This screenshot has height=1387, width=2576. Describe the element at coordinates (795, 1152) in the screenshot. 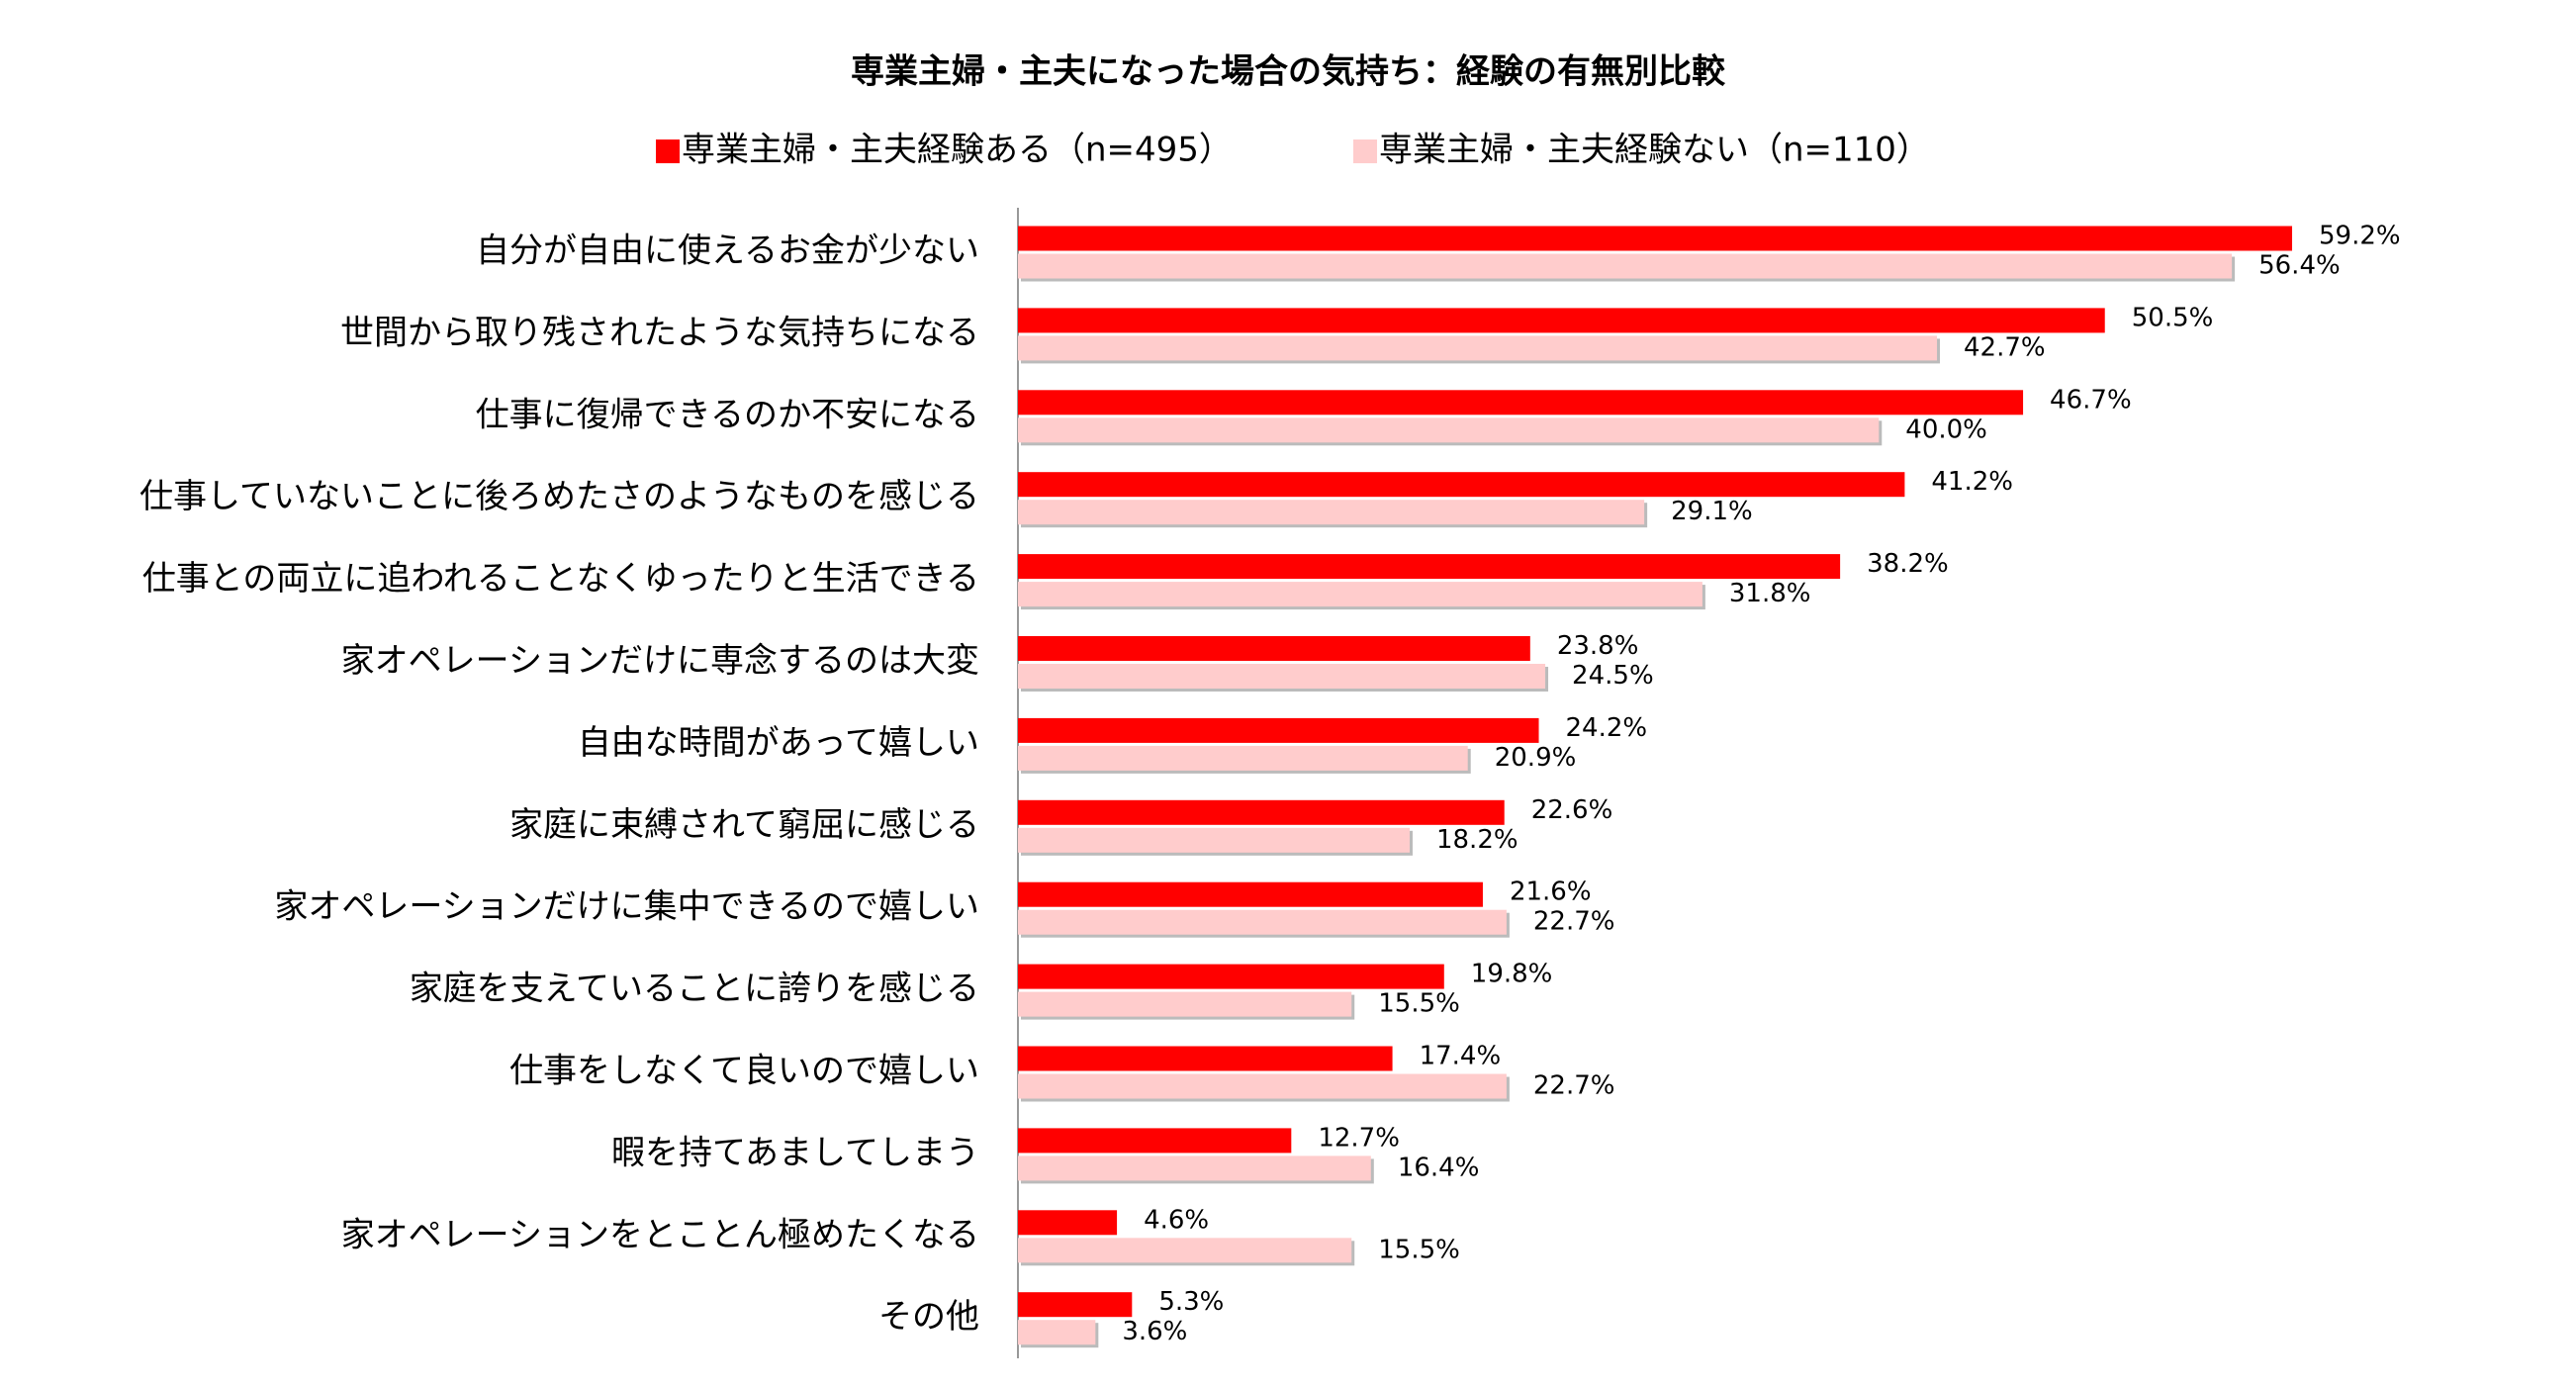

I see `category-label: 暇を持てあましてしまう` at that location.